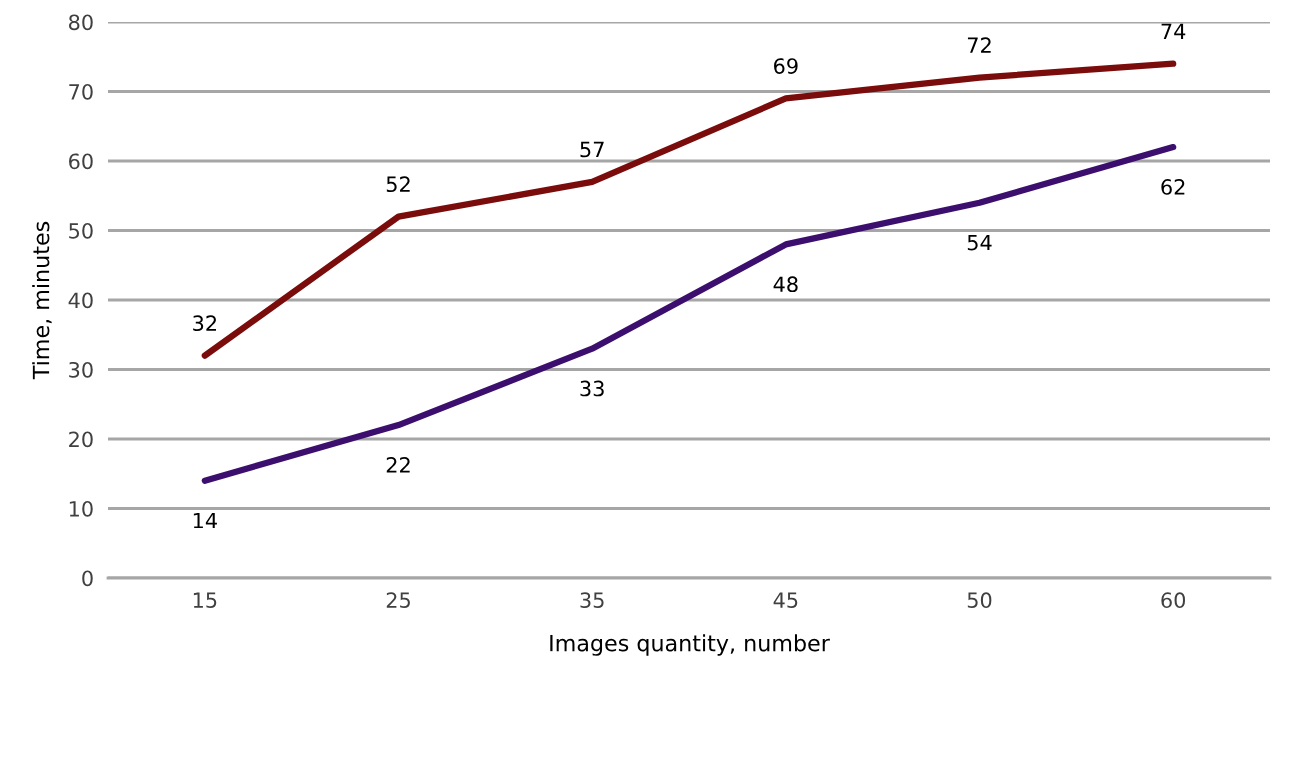 The image size is (1292, 767). Describe the element at coordinates (592, 149) in the screenshot. I see `data-label: 57` at that location.